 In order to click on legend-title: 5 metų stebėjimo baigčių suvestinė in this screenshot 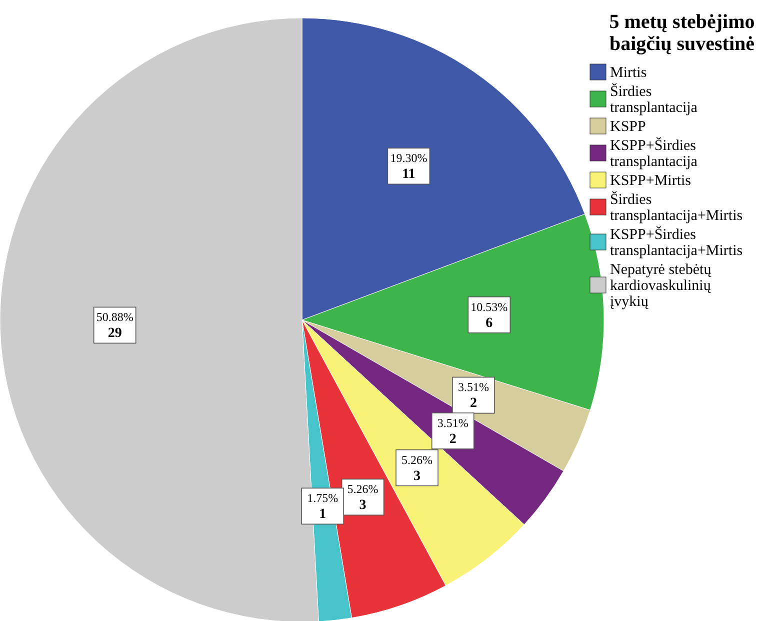, I will do `click(682, 33)`.